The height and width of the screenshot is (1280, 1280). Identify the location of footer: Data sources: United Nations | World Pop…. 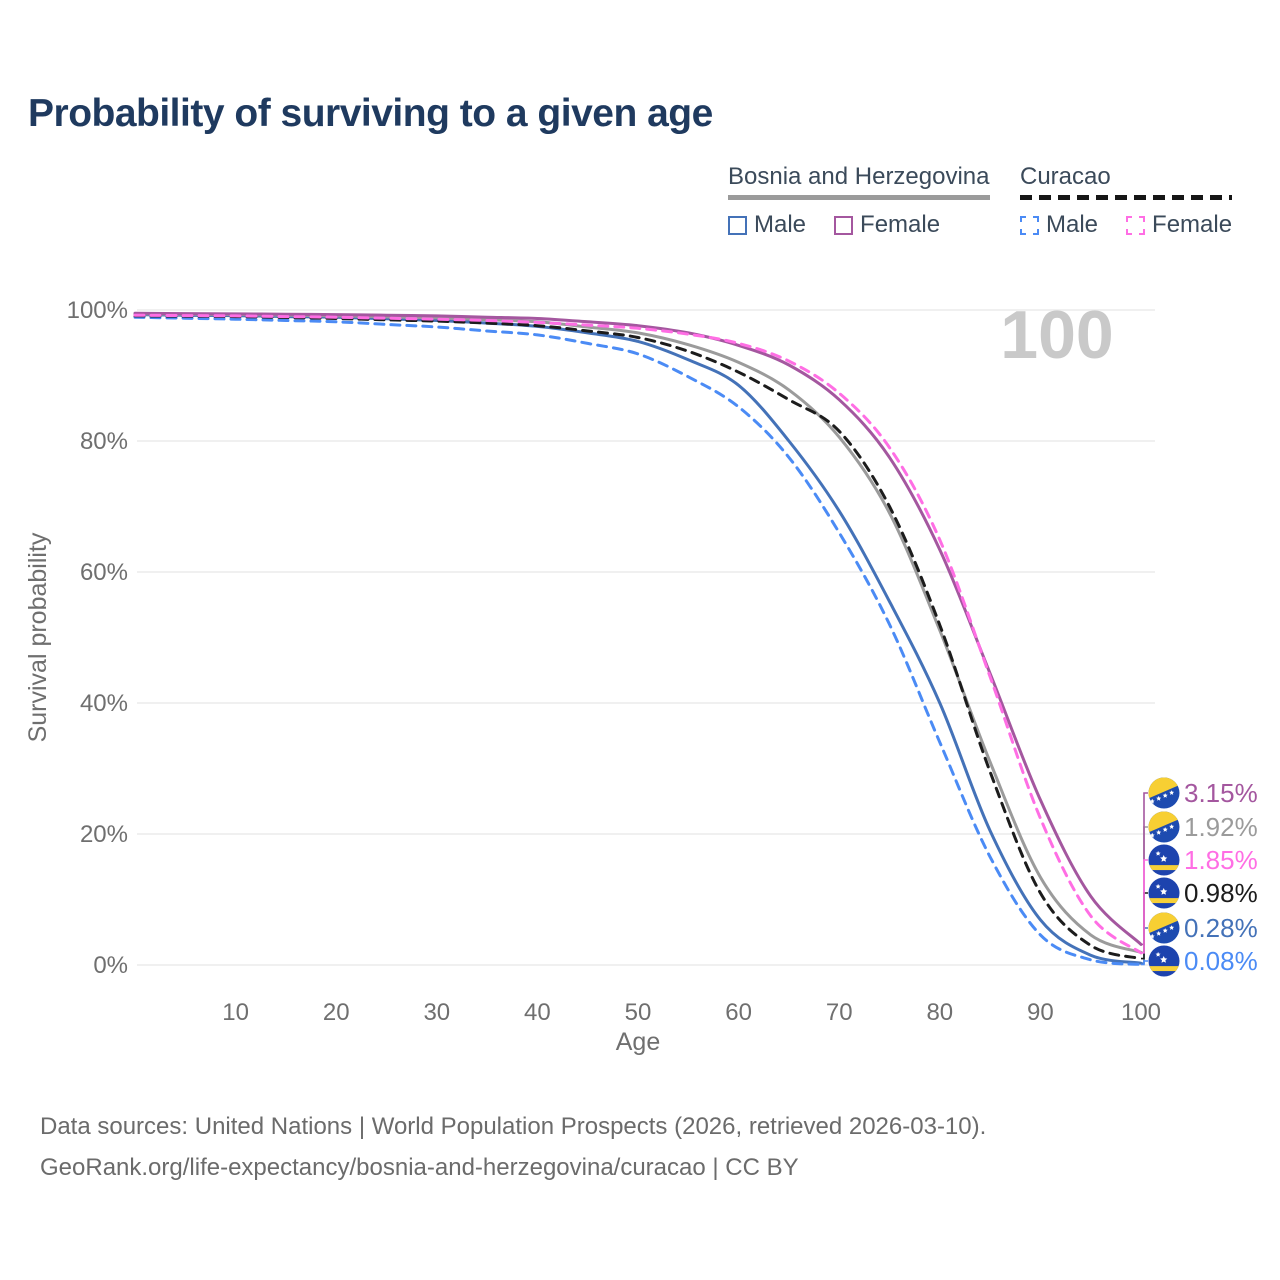
(513, 1147).